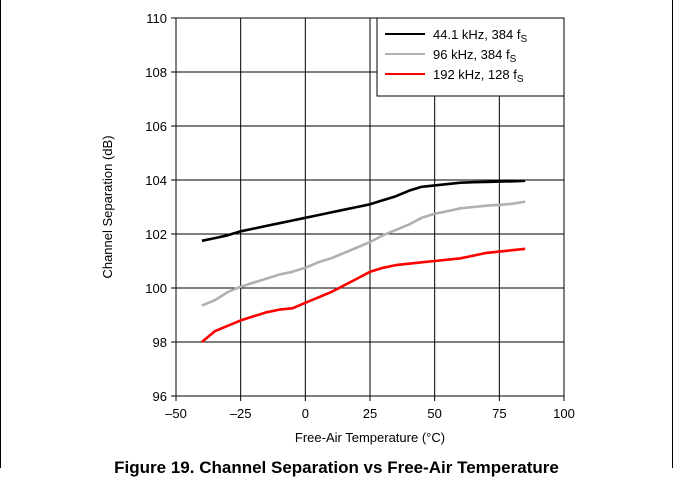  What do you see at coordinates (499, 413) in the screenshot?
I see `x-tick-label: 75` at bounding box center [499, 413].